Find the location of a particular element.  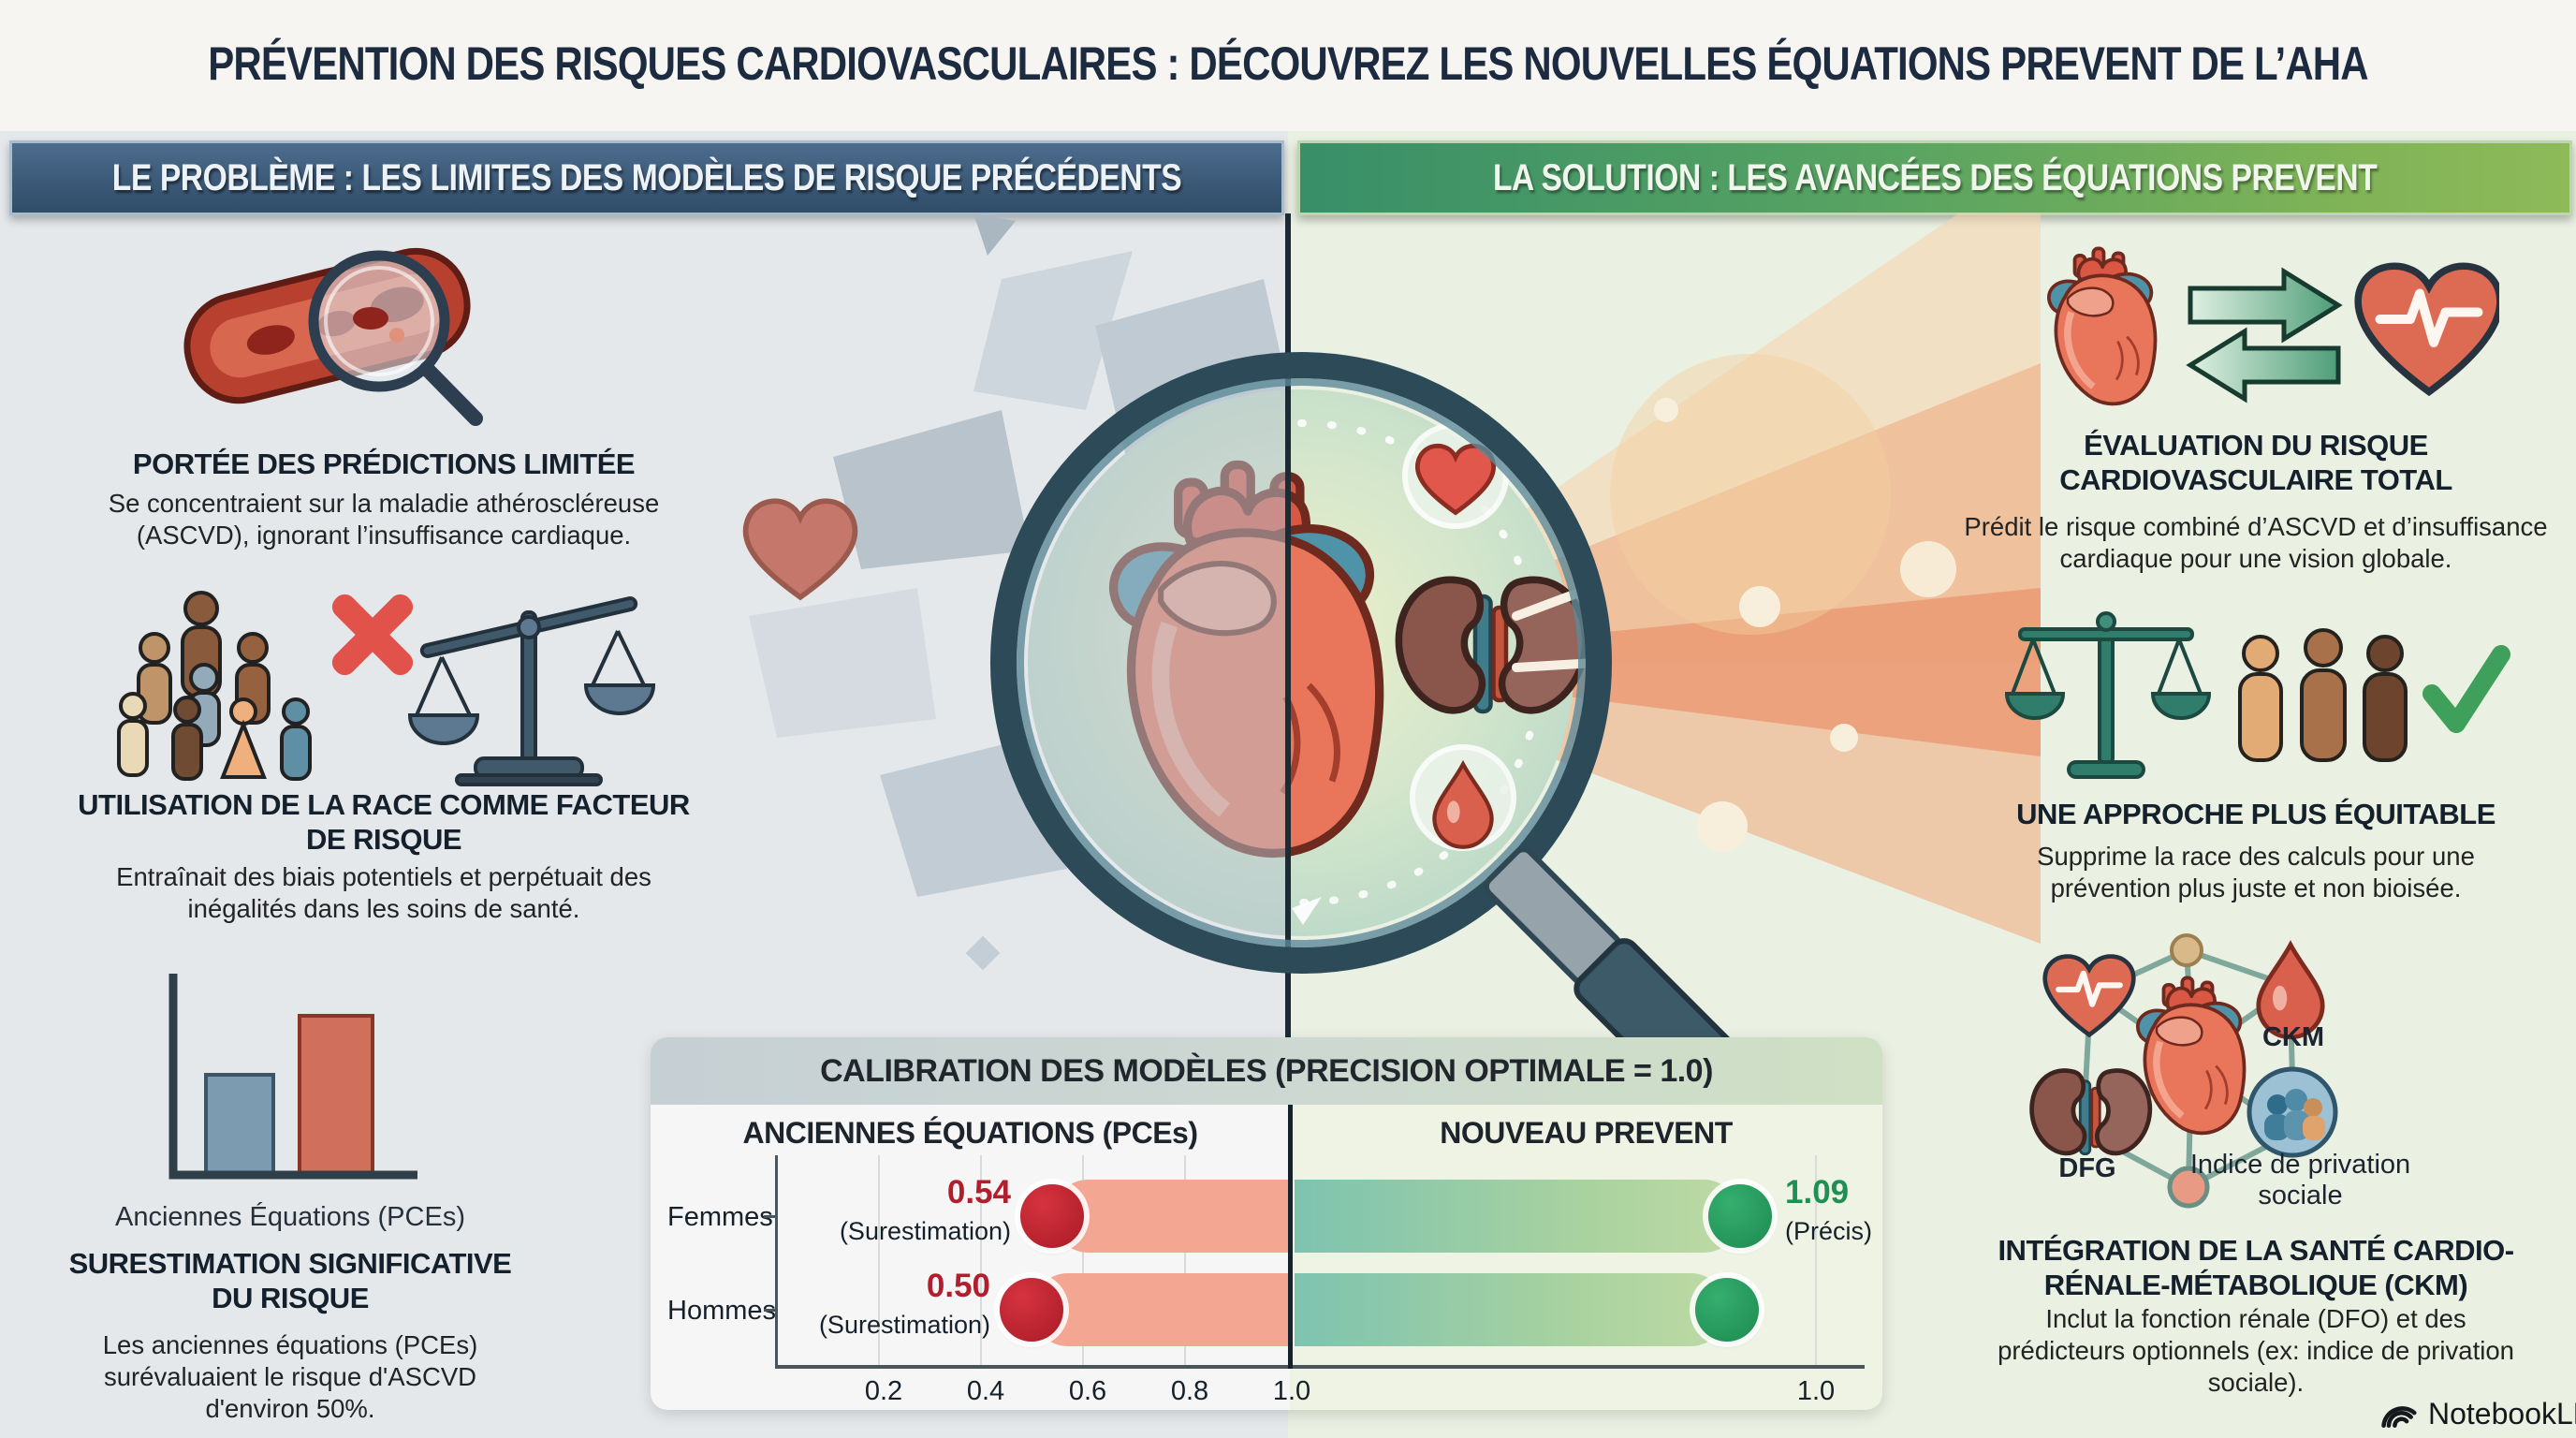

lens-droplet-icon is located at coordinates (1463, 797).